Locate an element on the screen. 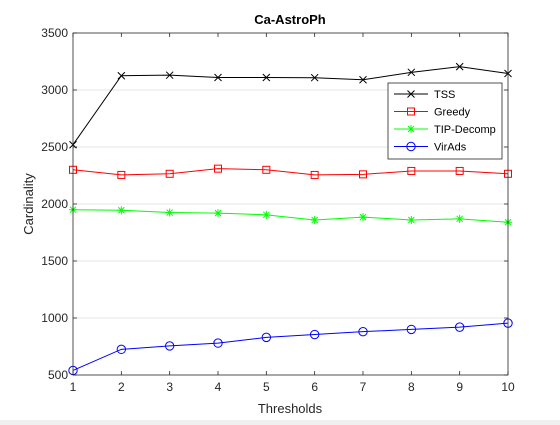  x-axis-label: Thresholds is located at coordinates (290, 408).